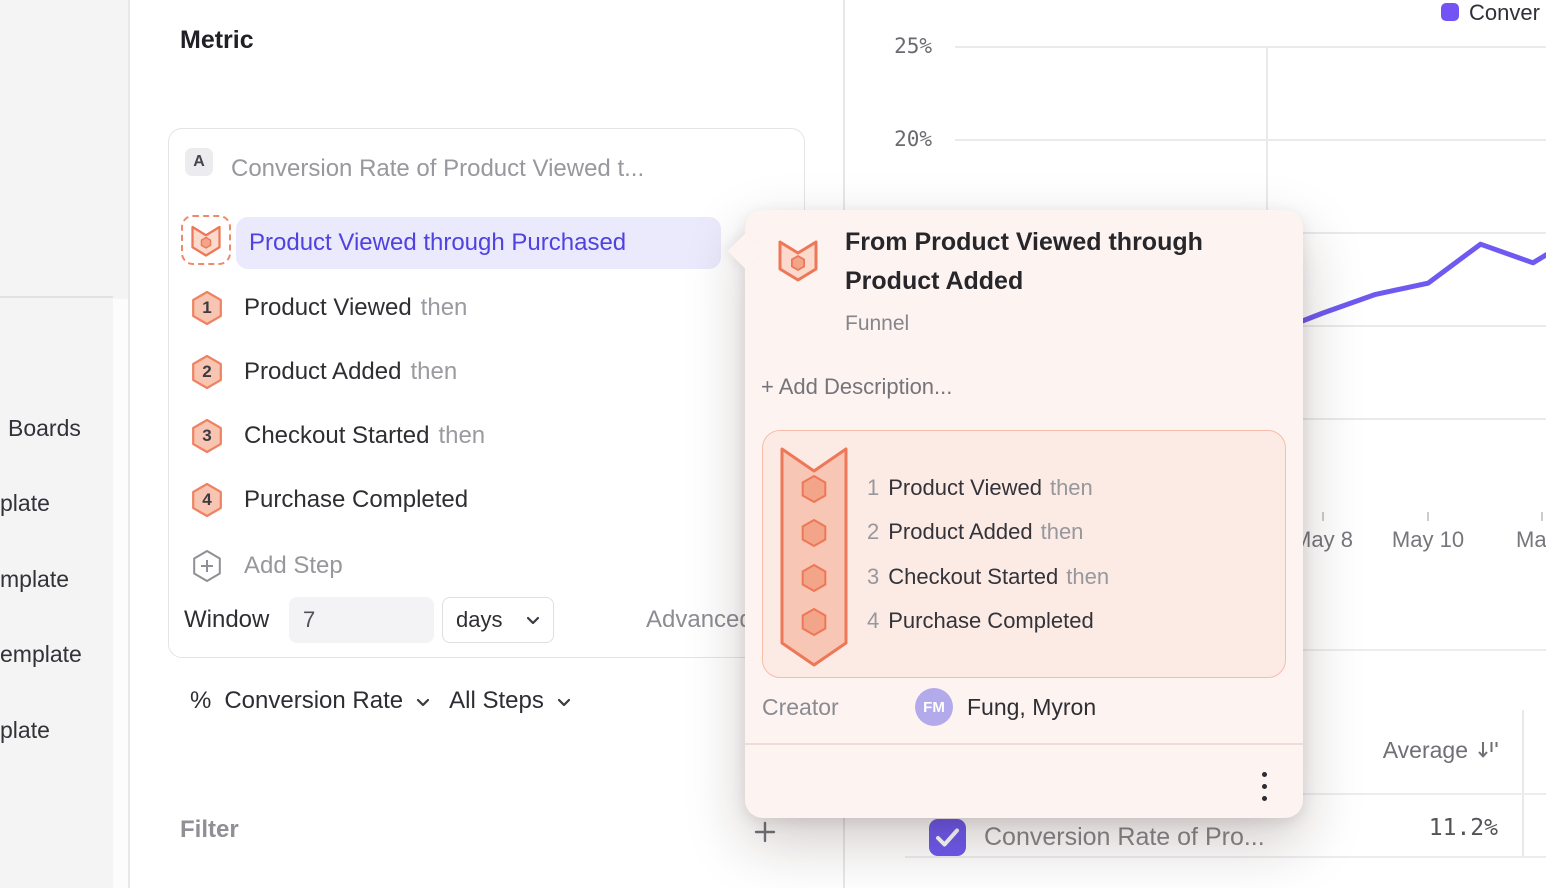  What do you see at coordinates (207, 372) in the screenshot?
I see `step-number-icon: 2` at bounding box center [207, 372].